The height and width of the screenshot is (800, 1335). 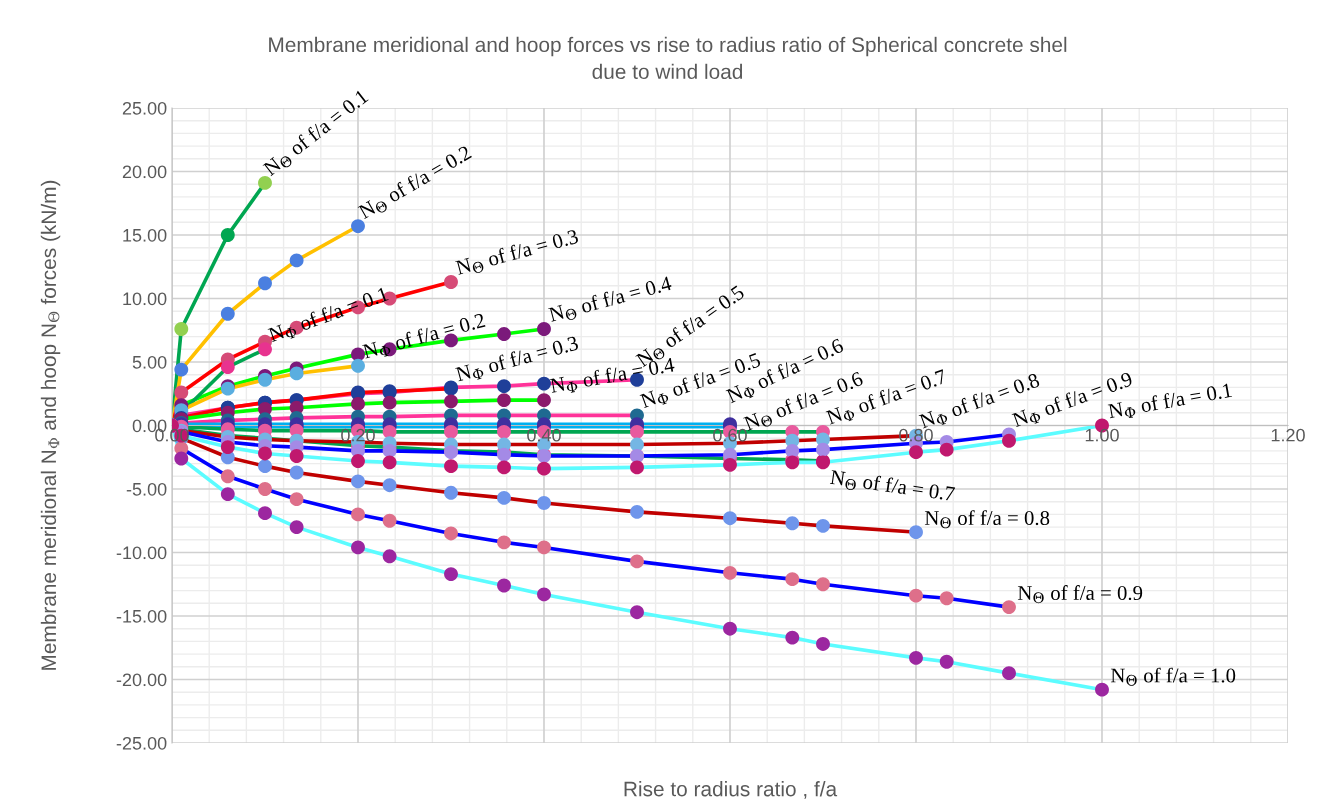 I want to click on series-label: N$_{Θ}$ of f/a = 1.0, so click(x=1173, y=676).